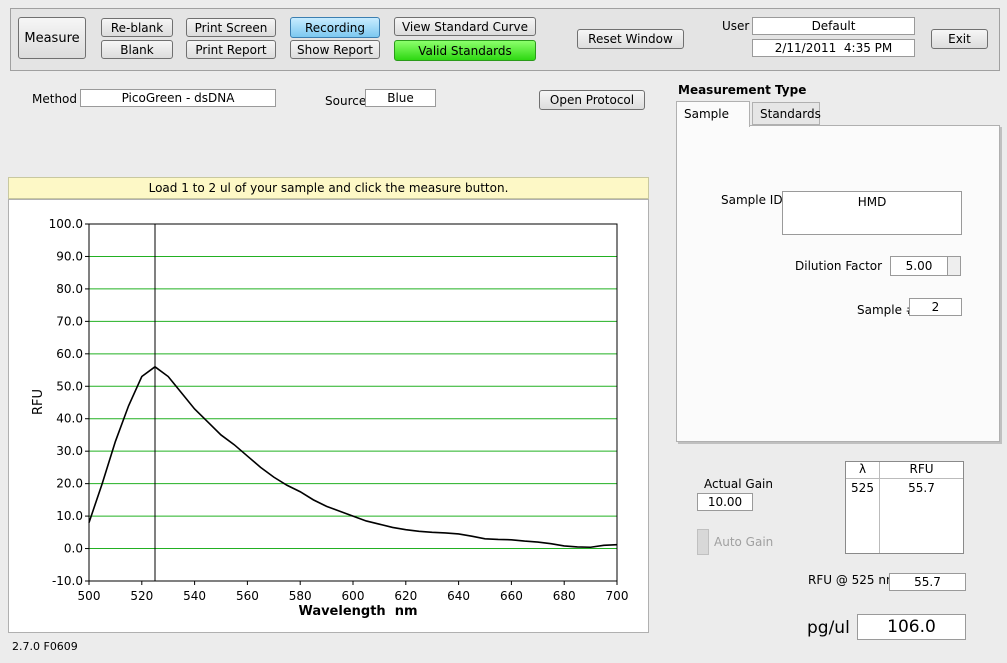 The height and width of the screenshot is (663, 1007). I want to click on y-tick-label: 50.0, so click(69, 386).